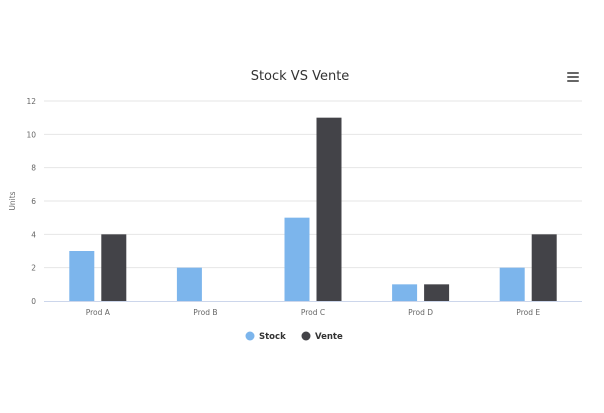 The image size is (604, 413). Describe the element at coordinates (205, 312) in the screenshot. I see `x-tick-label: Prod B` at that location.